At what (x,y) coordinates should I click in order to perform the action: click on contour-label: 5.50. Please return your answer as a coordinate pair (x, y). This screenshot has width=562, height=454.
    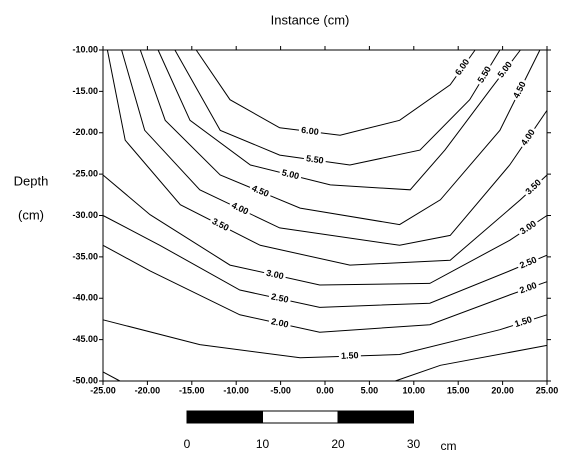
    Looking at the image, I should click on (314, 159).